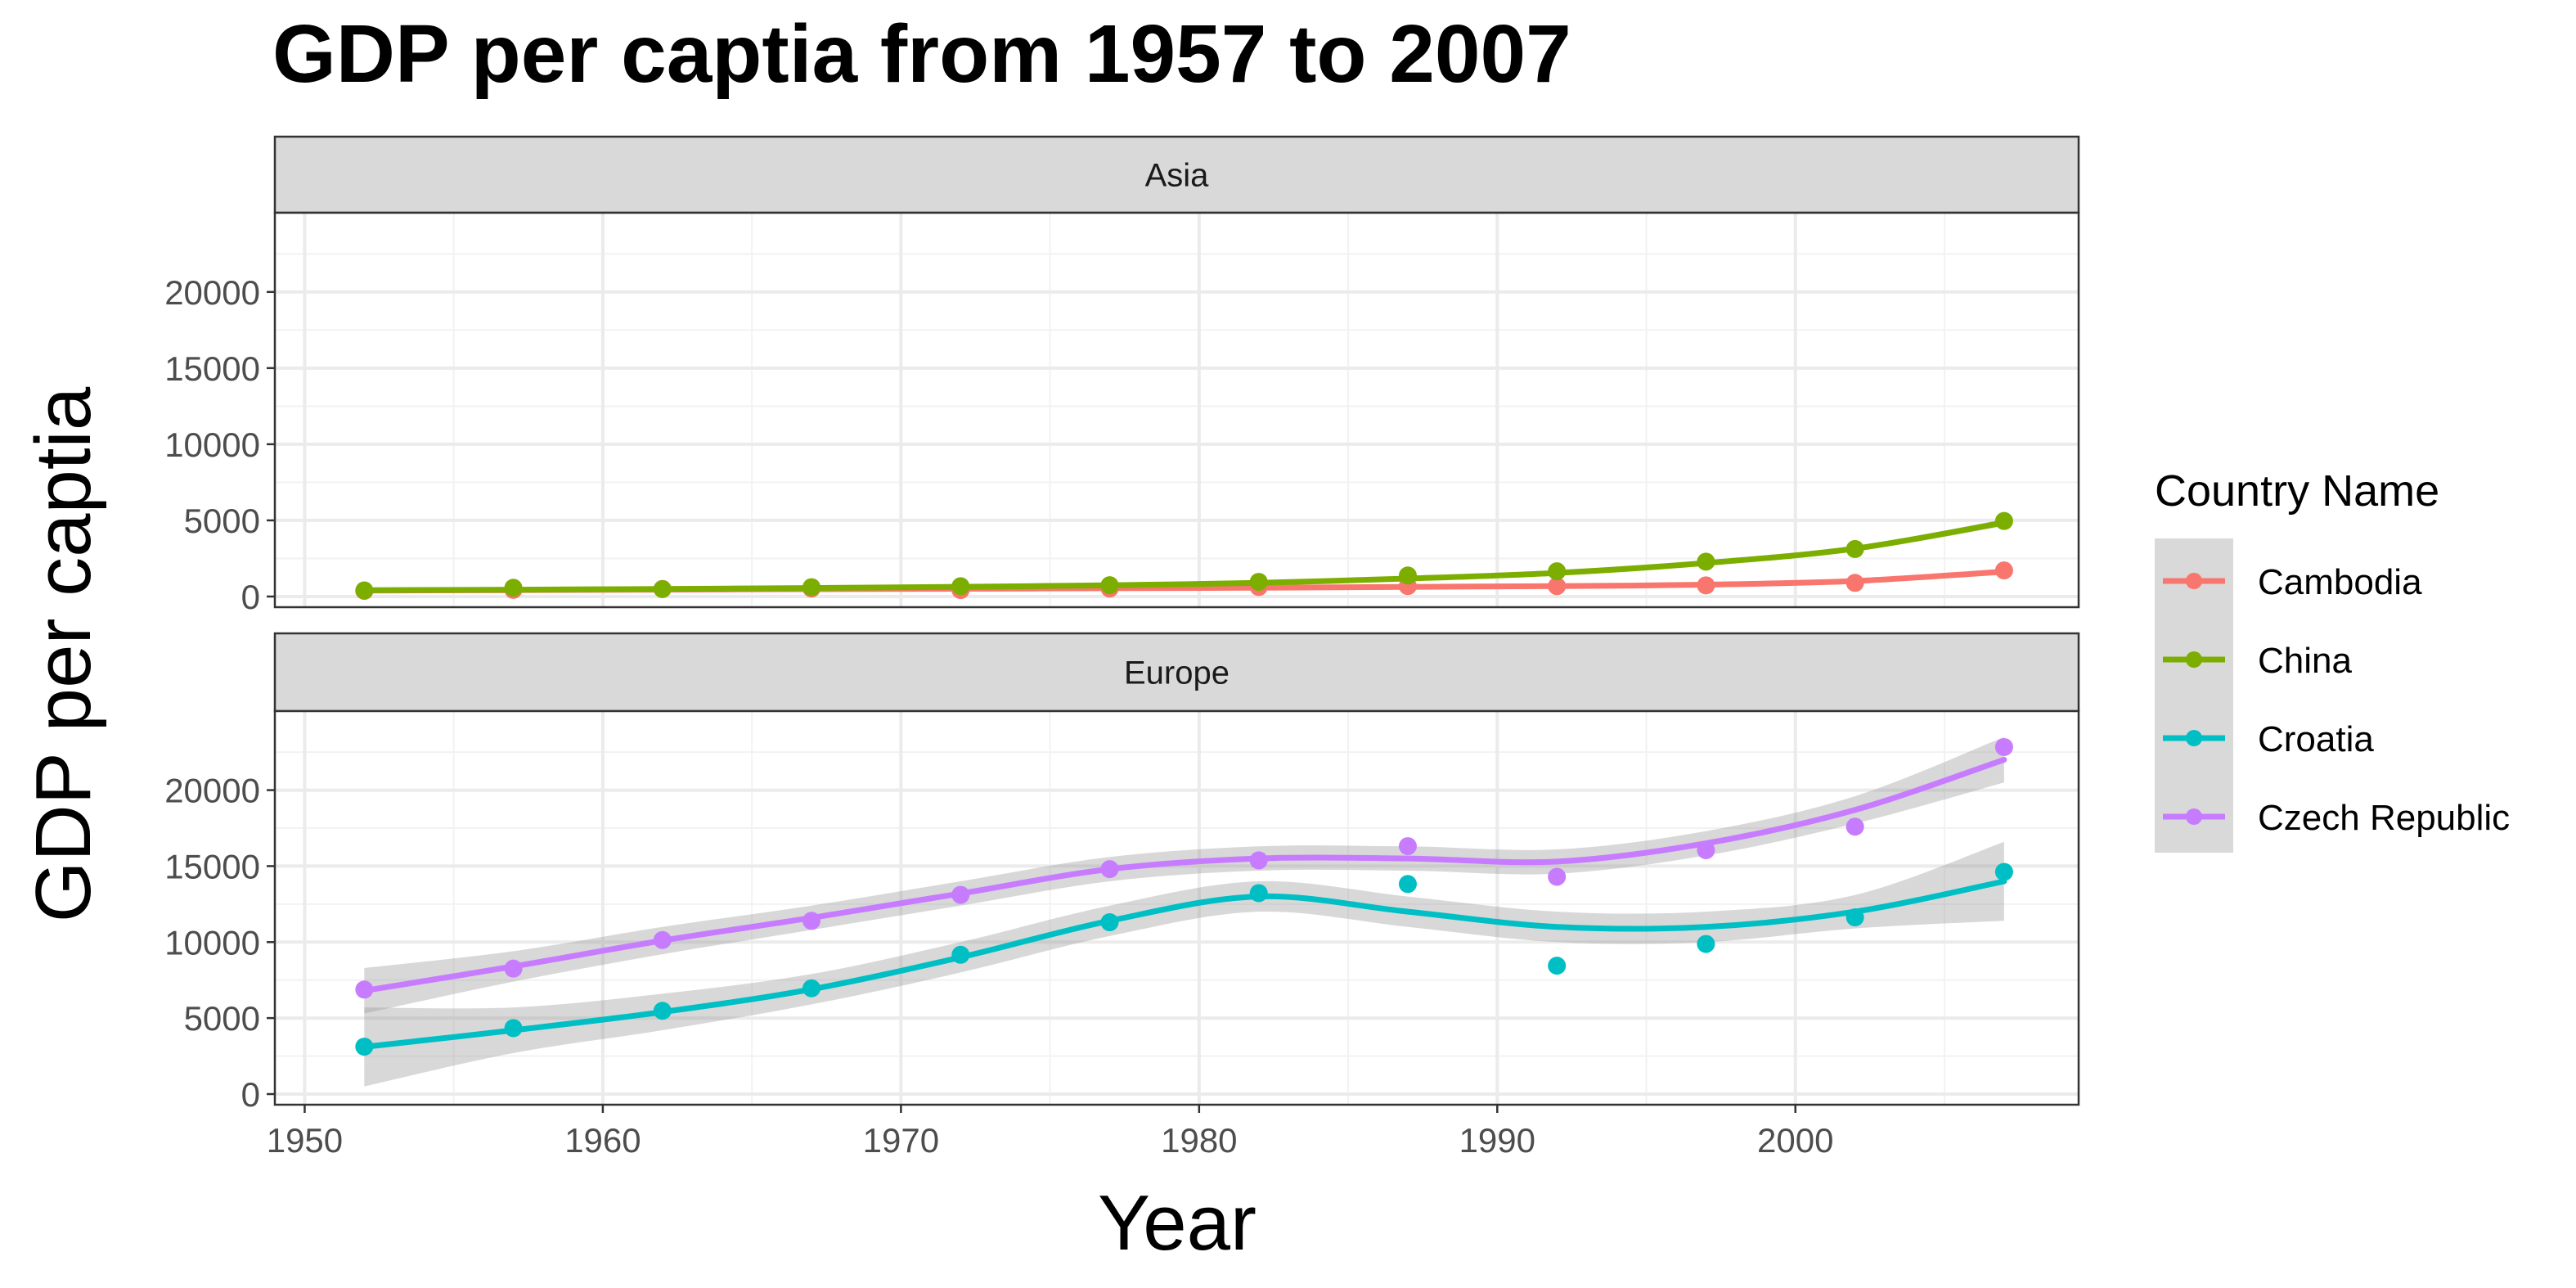 Image resolution: width=2576 pixels, height=1288 pixels. Describe the element at coordinates (305, 1140) in the screenshot. I see `x-tick-label: 1950` at that location.